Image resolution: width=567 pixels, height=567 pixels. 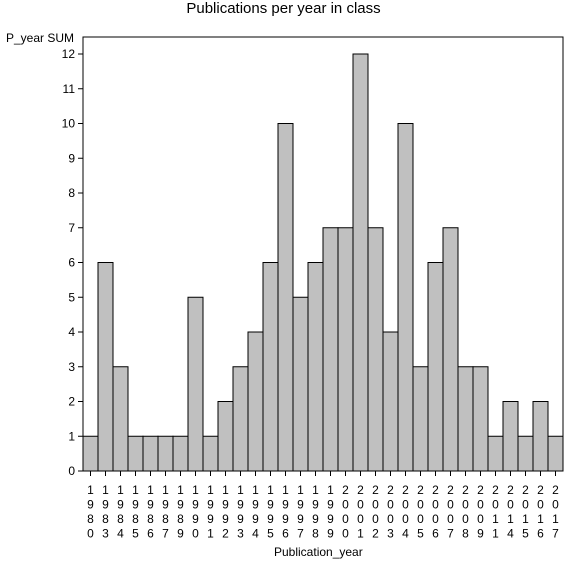 What do you see at coordinates (69, 54) in the screenshot?
I see `y-tick-label: 12` at bounding box center [69, 54].